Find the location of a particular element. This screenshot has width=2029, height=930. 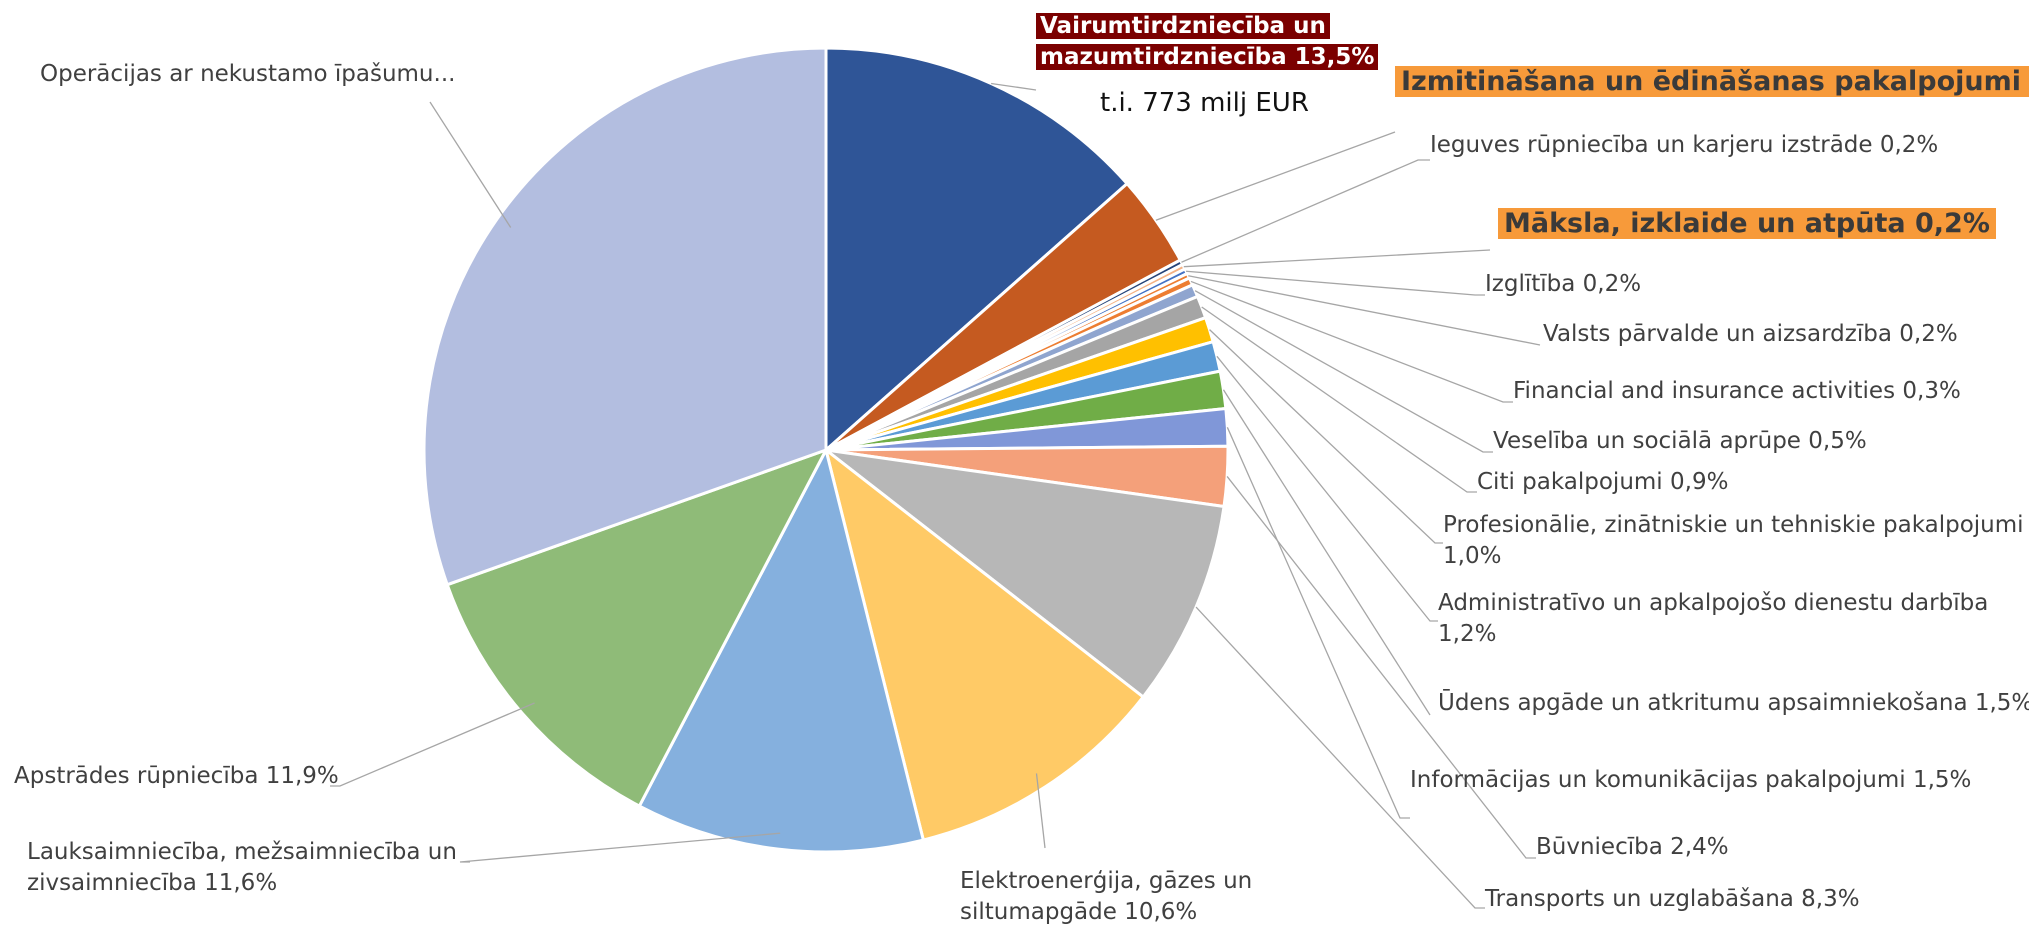

label-financial: Financial and insurance activities 0,3% is located at coordinates (1737, 391).